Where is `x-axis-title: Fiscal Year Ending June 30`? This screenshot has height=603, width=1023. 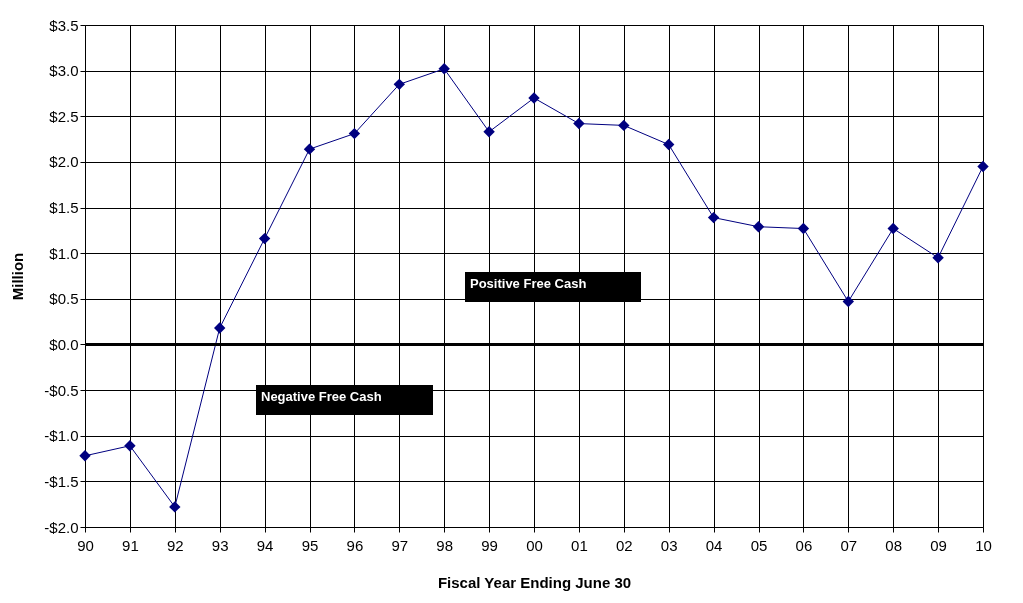 x-axis-title: Fiscal Year Ending June 30 is located at coordinates (534, 582).